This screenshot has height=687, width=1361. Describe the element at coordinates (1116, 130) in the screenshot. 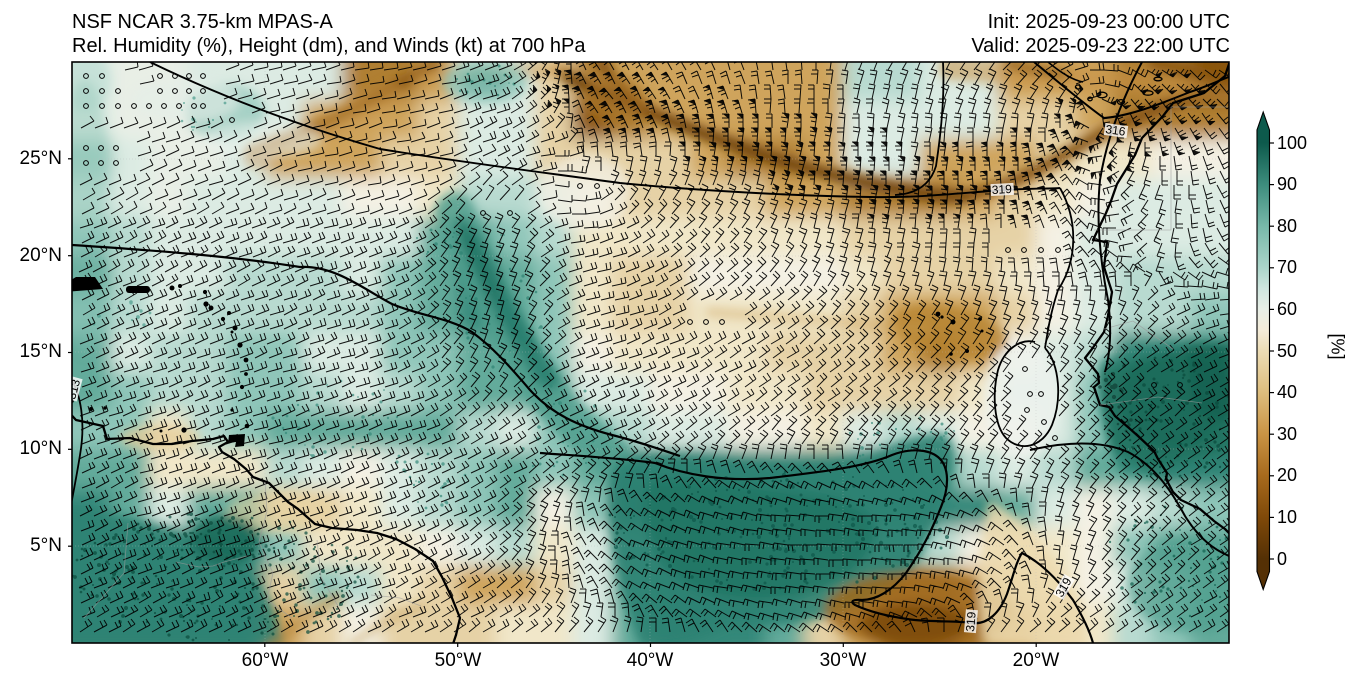

I see `svg-text: 316` at that location.